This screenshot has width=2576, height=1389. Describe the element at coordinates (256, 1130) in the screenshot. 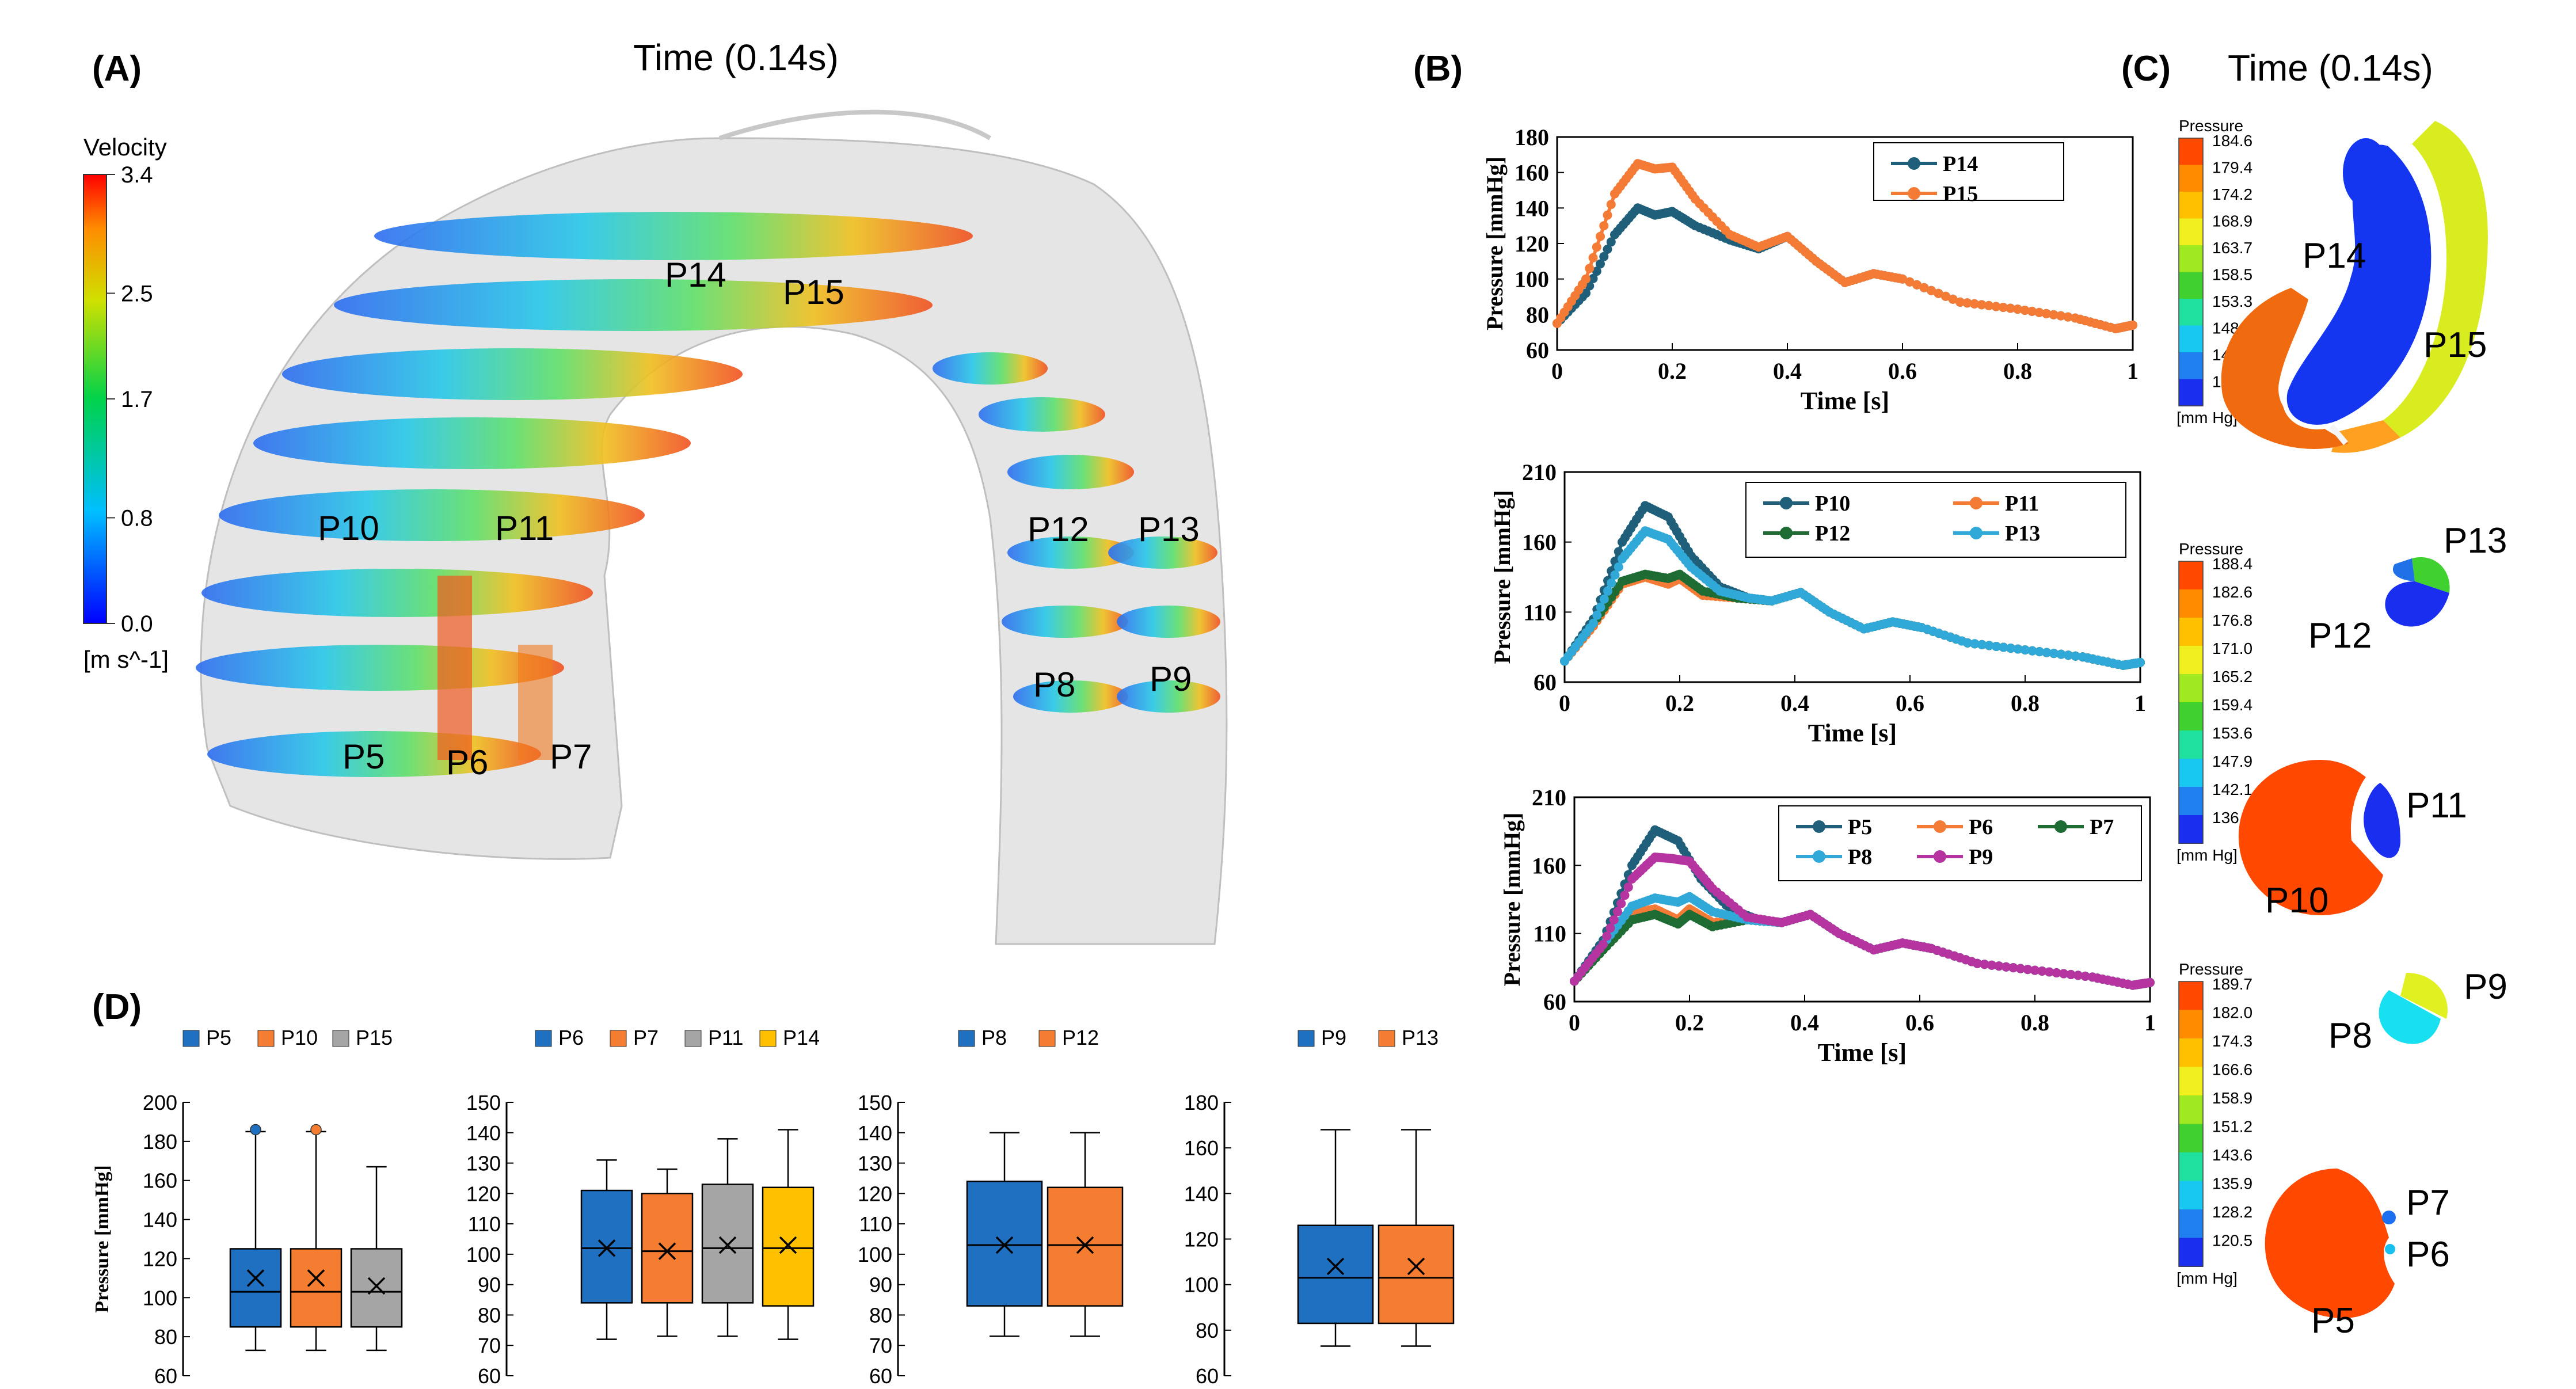

I see `outlier-point` at that location.